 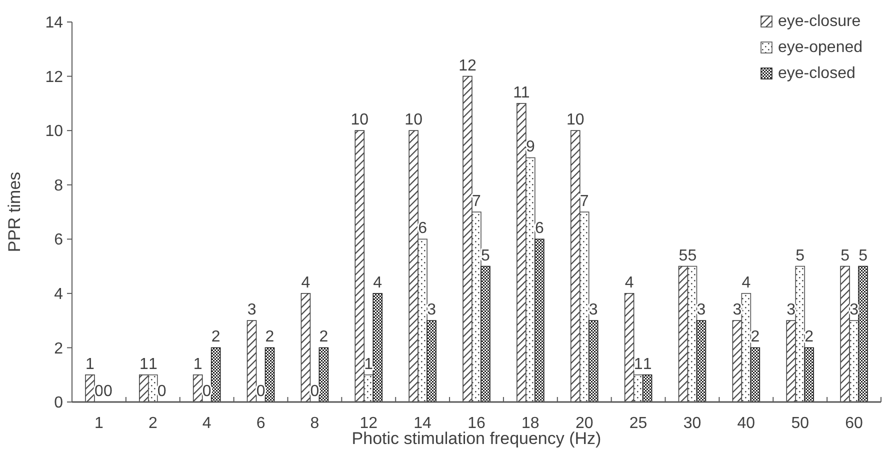 What do you see at coordinates (477, 423) in the screenshot?
I see `x-tick-label: 16` at bounding box center [477, 423].